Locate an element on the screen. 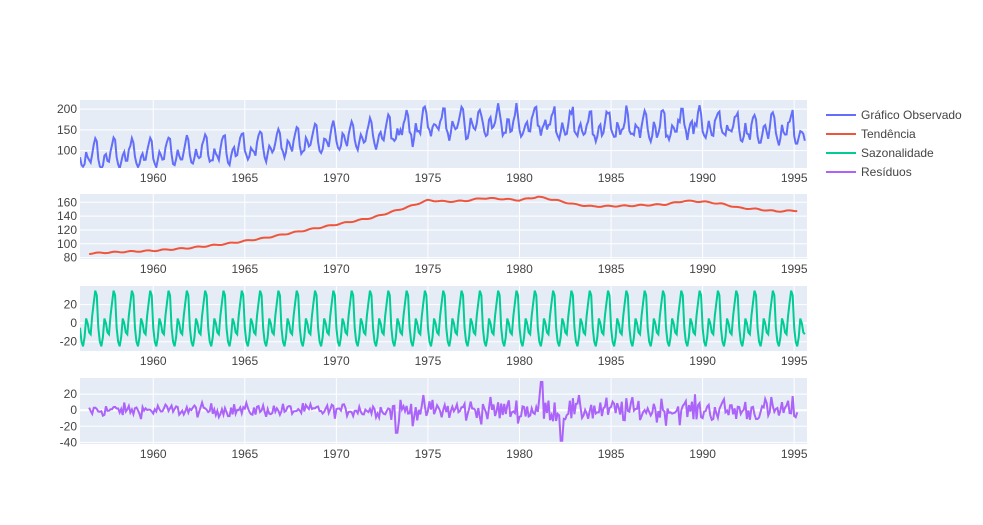 The image size is (983, 525). y-tick-label: 140 is located at coordinates (67, 216).